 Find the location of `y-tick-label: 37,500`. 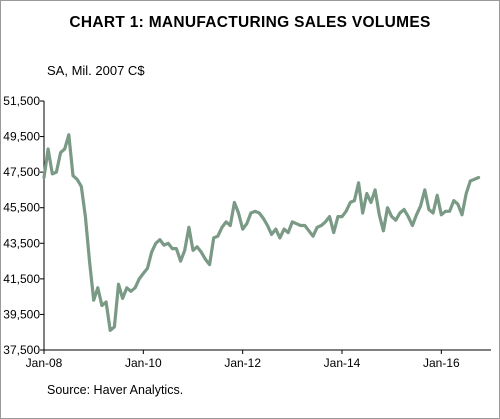

y-tick-label: 37,500 is located at coordinates (21, 350).